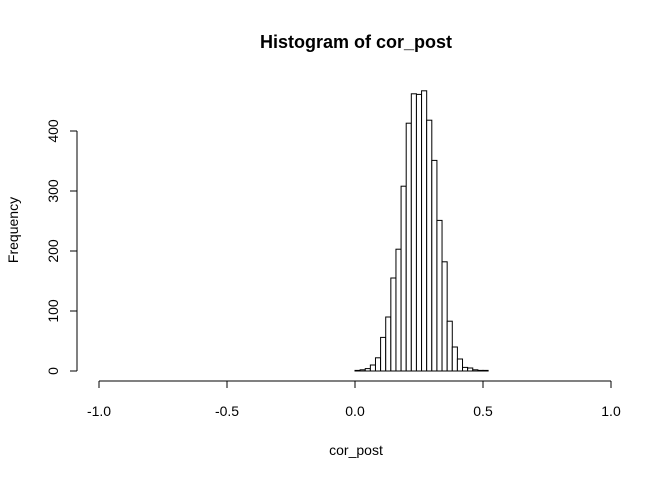 This screenshot has width=672, height=480. What do you see at coordinates (354, 399) in the screenshot?
I see `x-axis: -1.0 -0.5 0.0 0.5 1.0` at bounding box center [354, 399].